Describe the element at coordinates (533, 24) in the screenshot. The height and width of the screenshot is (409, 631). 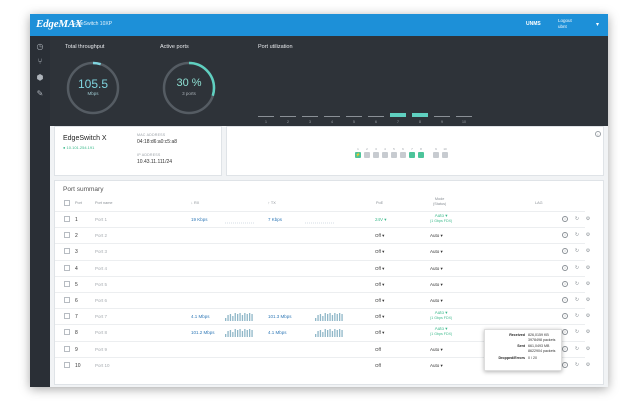
I see `unms-link: UNMS` at that location.